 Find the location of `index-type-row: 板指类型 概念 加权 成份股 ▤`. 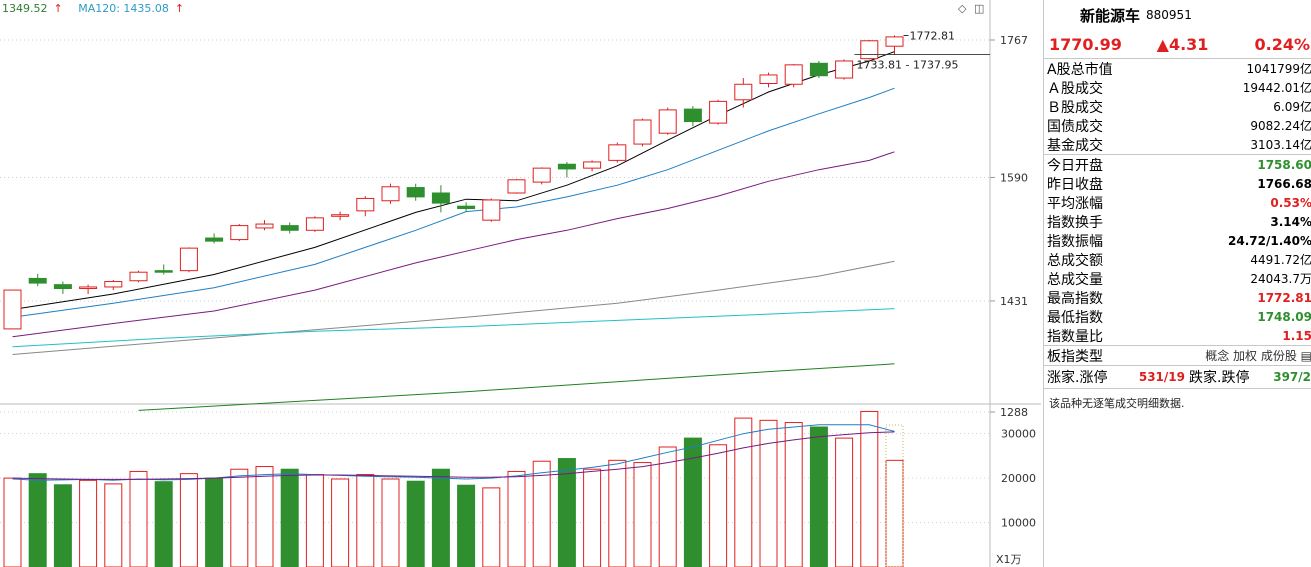

index-type-row: 板指类型 概念 加权 成份股 ▤ is located at coordinates (1177, 355).